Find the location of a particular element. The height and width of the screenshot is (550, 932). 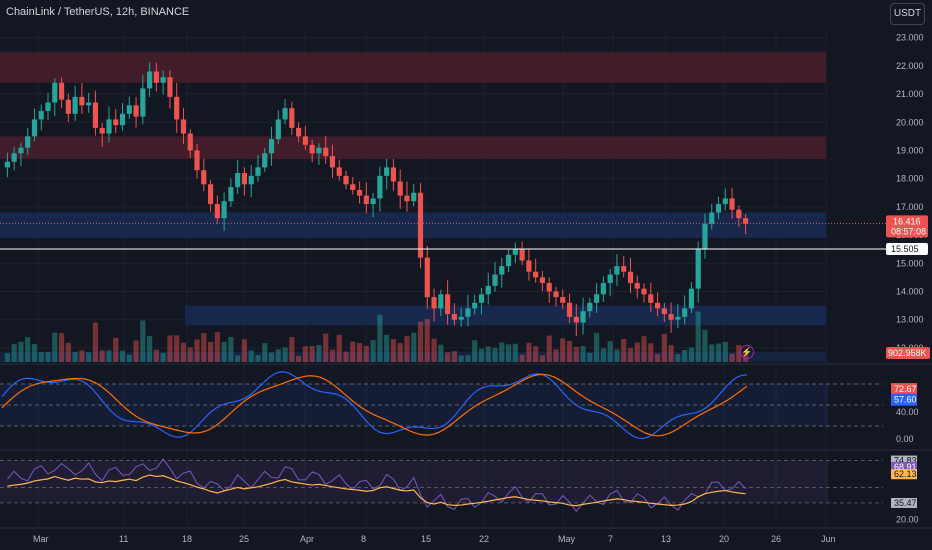

rsi-ma-line is located at coordinates (376, 490).